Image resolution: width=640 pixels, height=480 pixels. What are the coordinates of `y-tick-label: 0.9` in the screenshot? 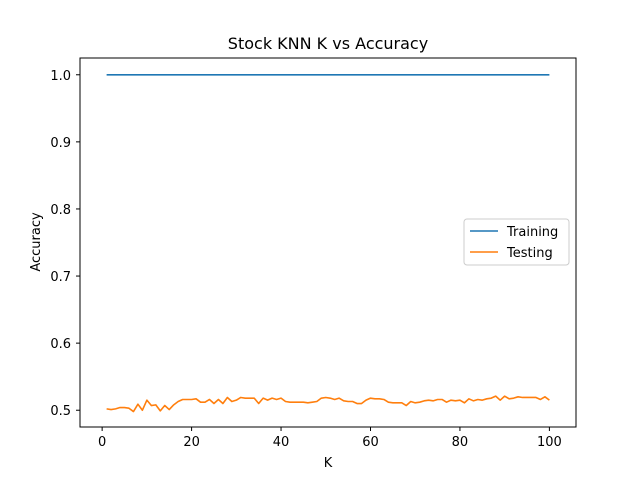 It's located at (60, 143).